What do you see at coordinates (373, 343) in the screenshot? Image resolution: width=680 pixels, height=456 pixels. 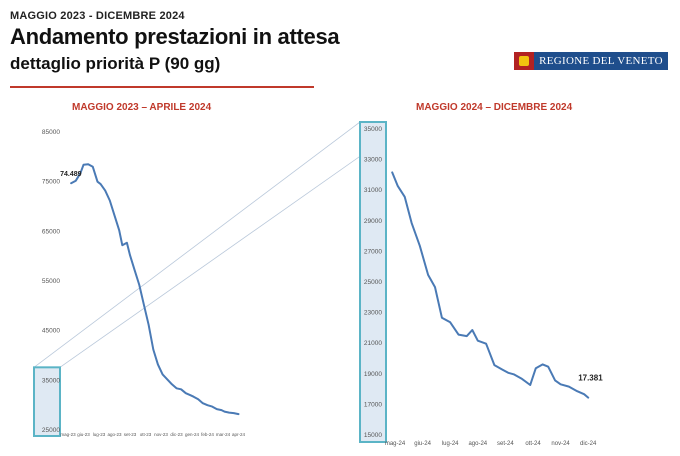 I see `chart-2-y-tick: 21000` at bounding box center [373, 343].